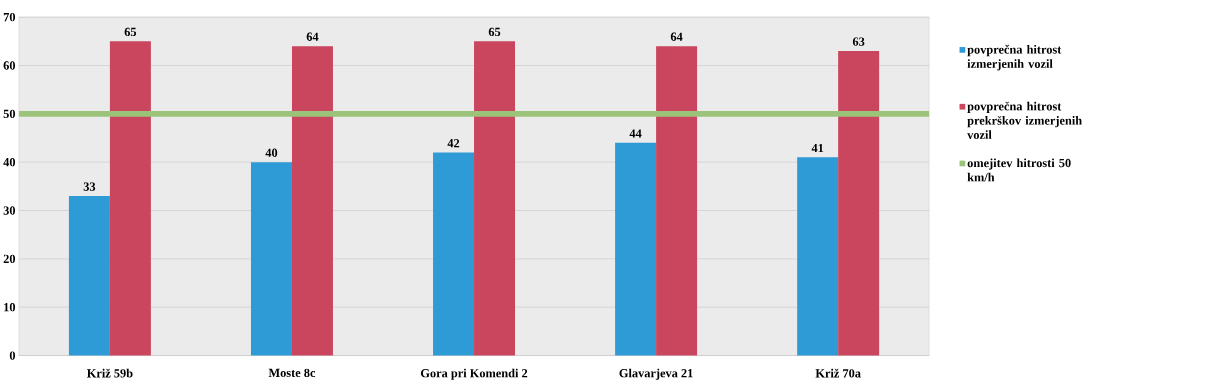 The height and width of the screenshot is (390, 1228). Describe the element at coordinates (9, 114) in the screenshot. I see `y-tick-label: 50` at that location.